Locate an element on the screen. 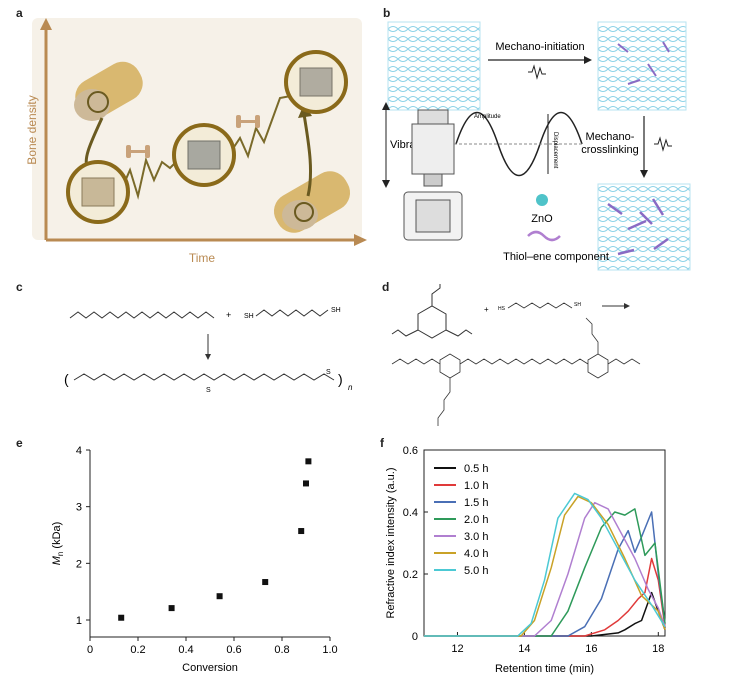  chart-e-ytick-label: 4 is located at coordinates (79, 451).